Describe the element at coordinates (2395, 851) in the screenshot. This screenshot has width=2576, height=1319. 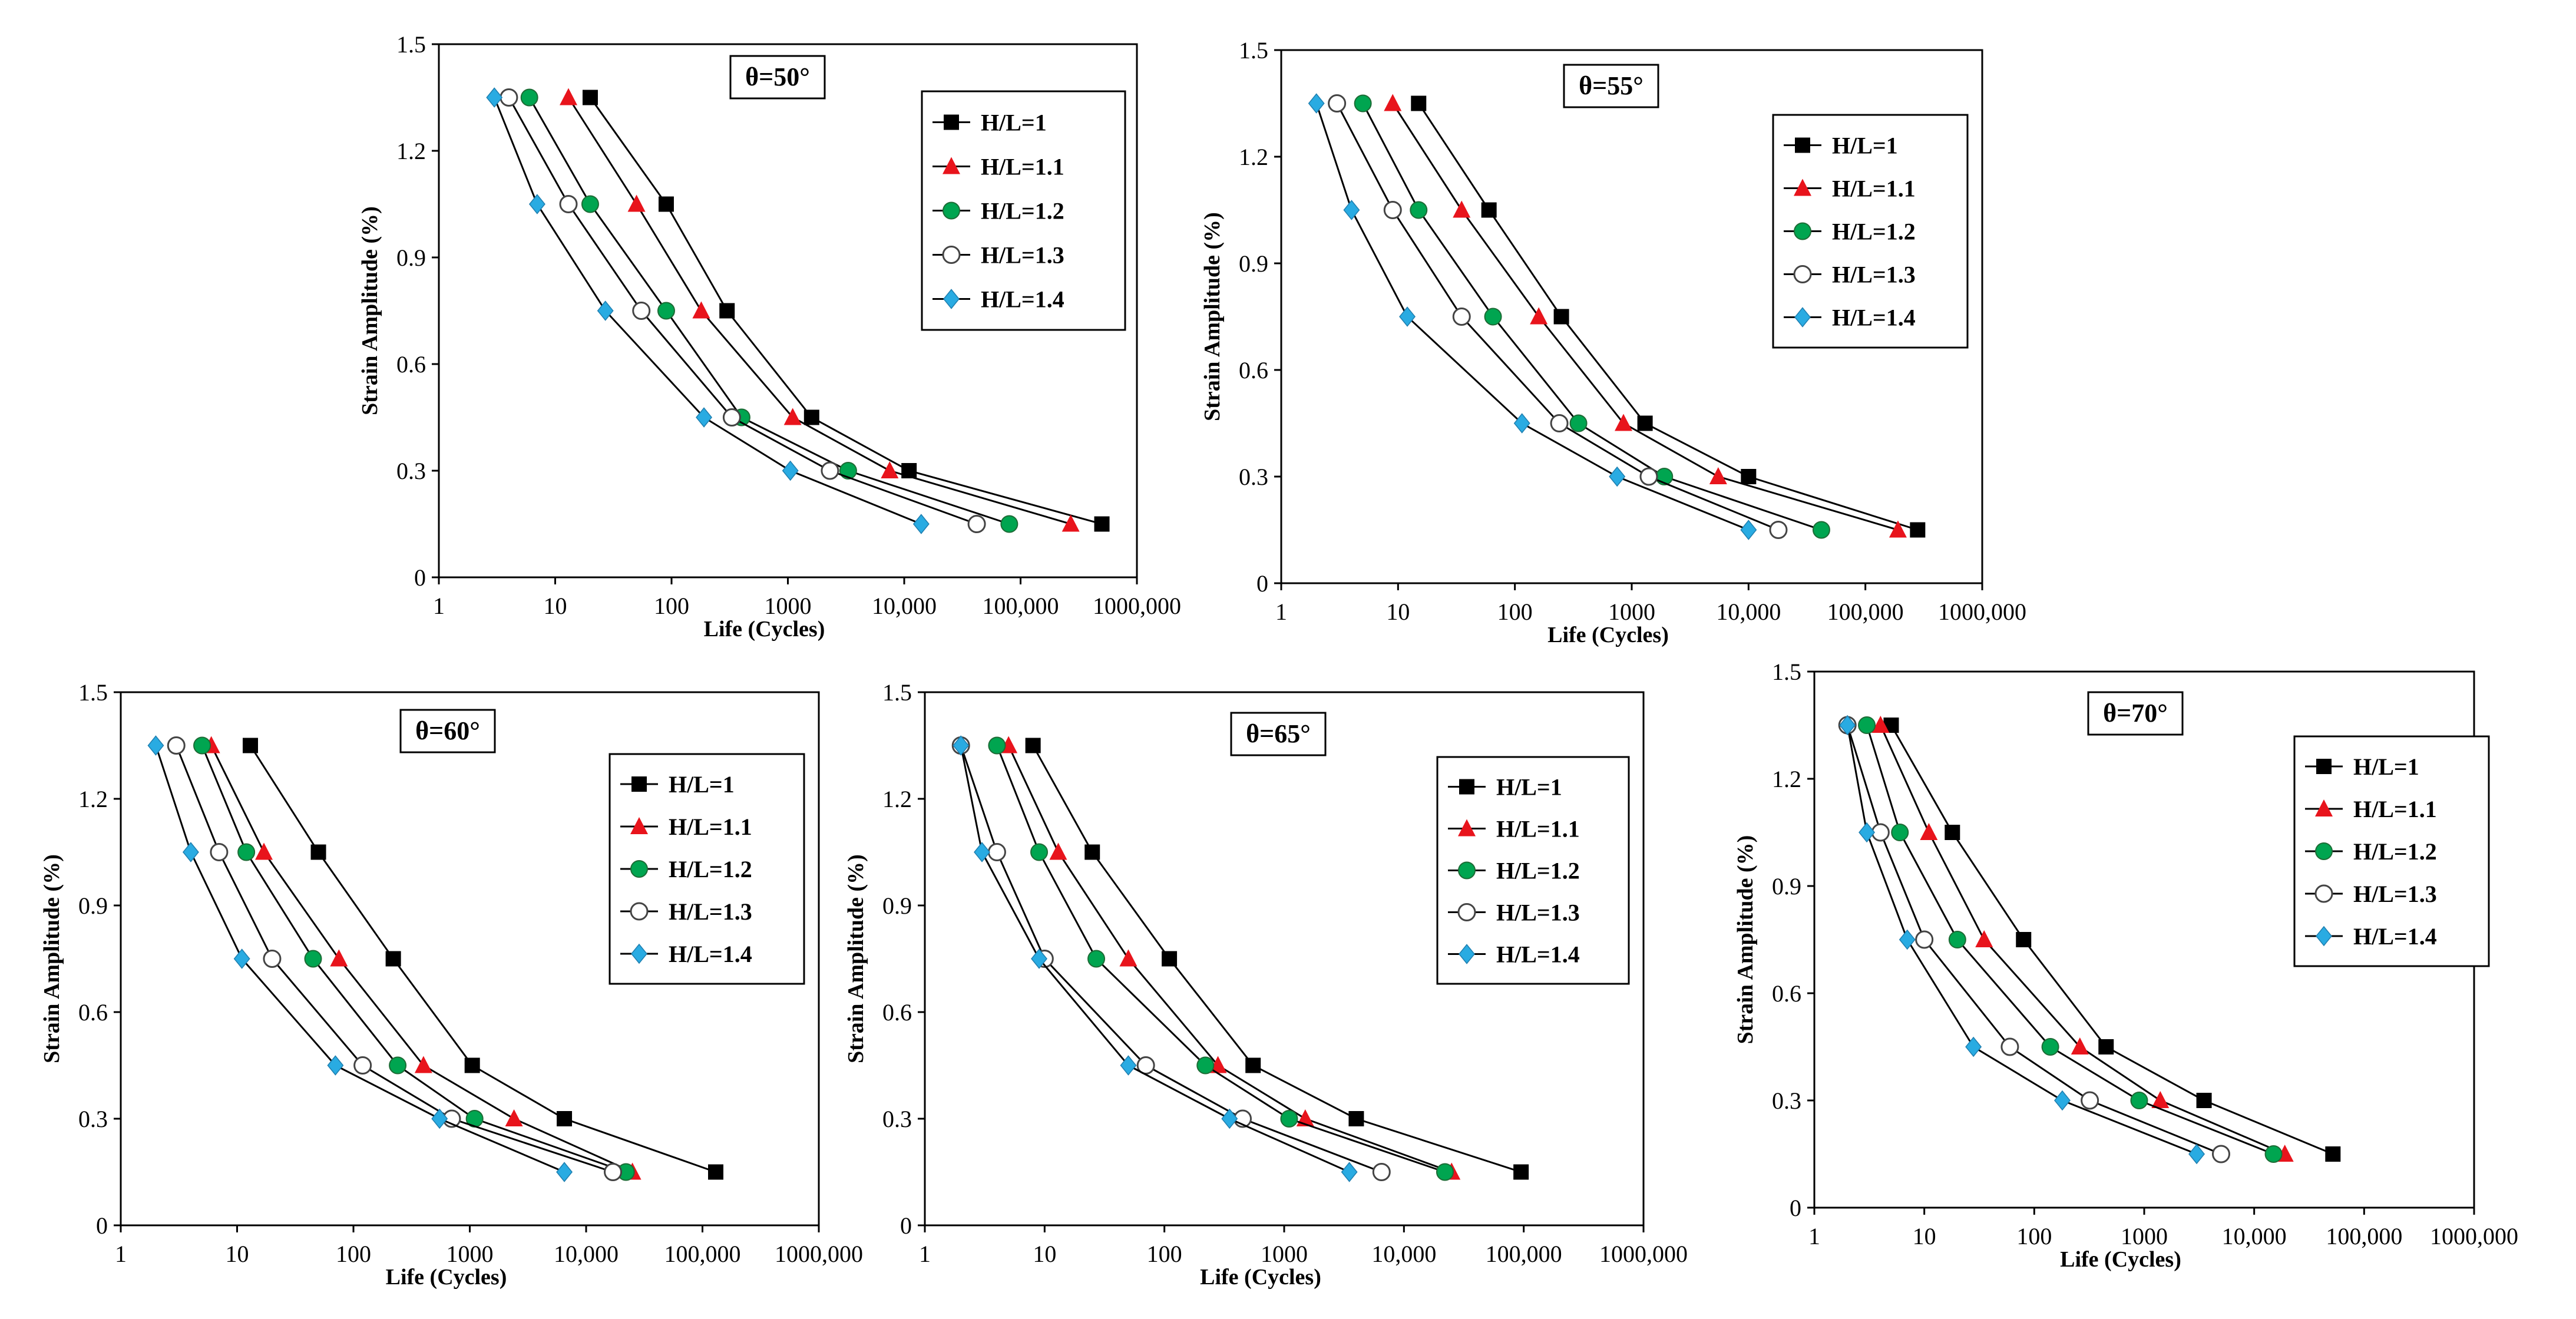
I see `legend-label: H/L=1.2` at that location.